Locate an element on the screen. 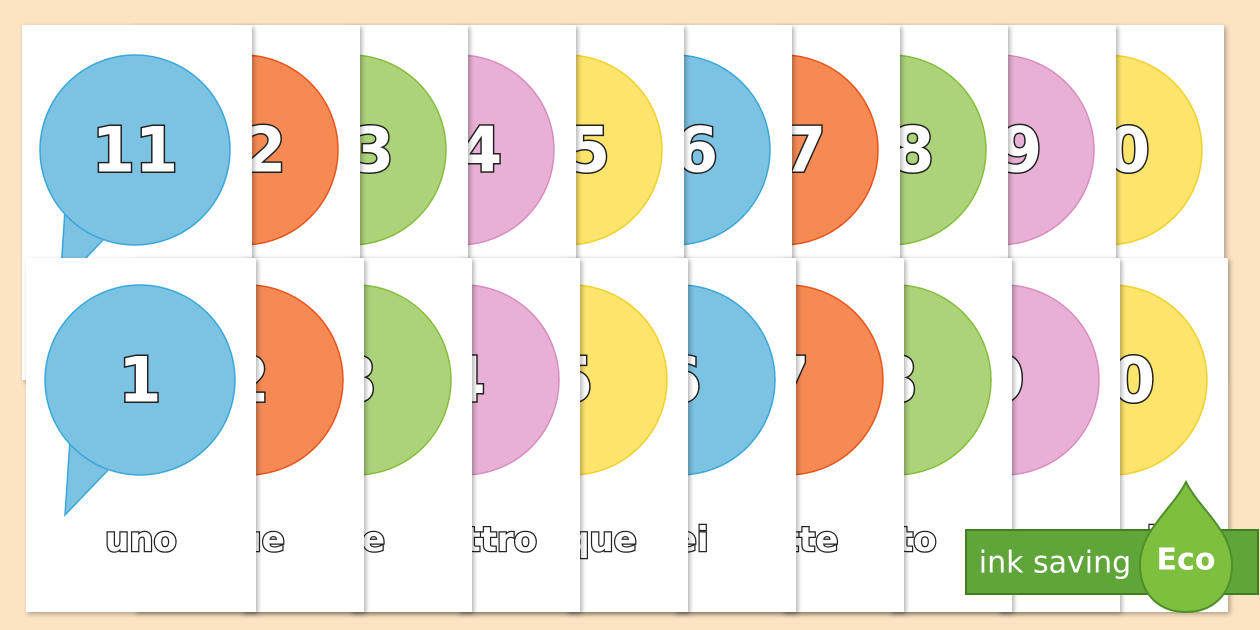  card: 1 uno is located at coordinates (141, 435).